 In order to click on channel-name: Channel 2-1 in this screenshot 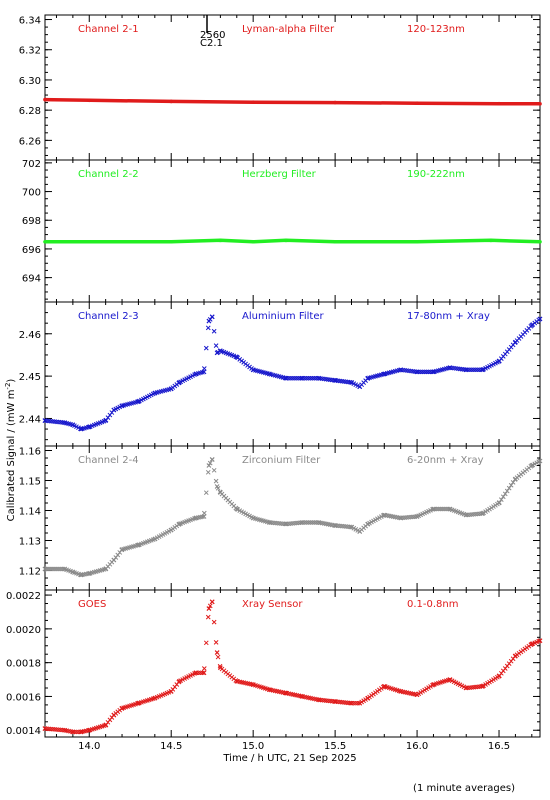, I will do `click(108, 29)`.